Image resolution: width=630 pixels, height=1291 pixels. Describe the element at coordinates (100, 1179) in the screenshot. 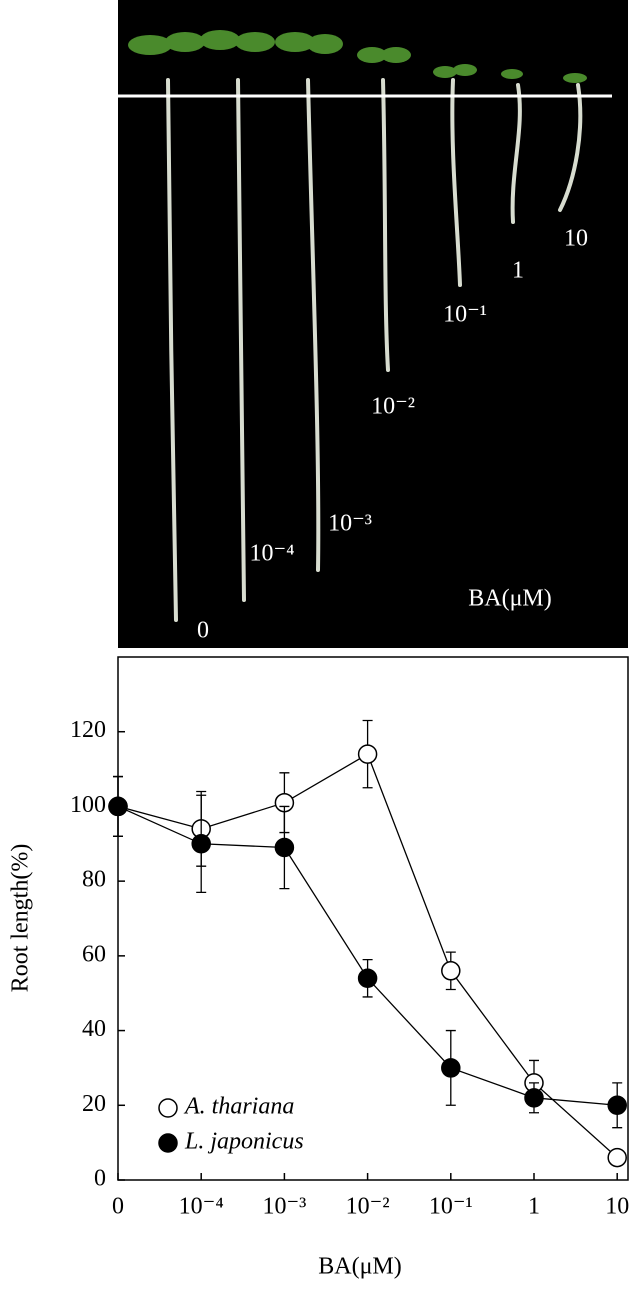

I see `y-tick-label: 0` at that location.